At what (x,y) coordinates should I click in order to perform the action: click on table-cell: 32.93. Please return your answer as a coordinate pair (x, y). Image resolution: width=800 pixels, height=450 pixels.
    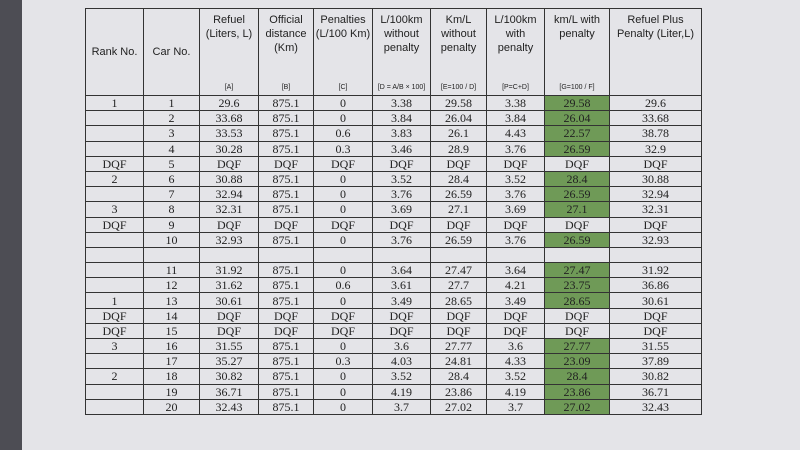
    Looking at the image, I should click on (655, 239).